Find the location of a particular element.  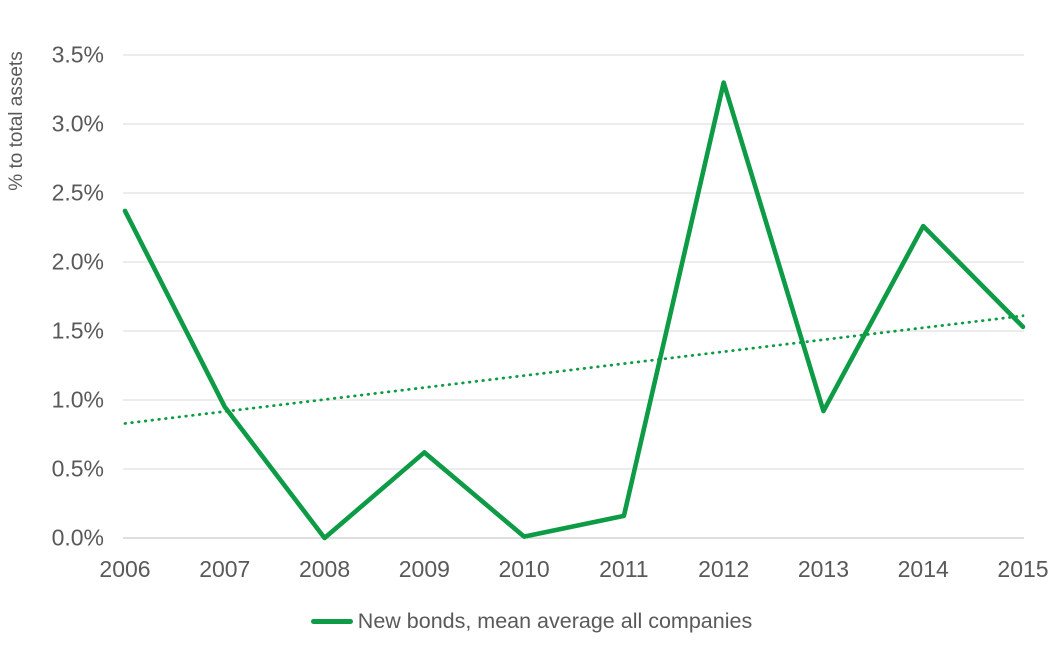

y-tick-label: 0.0% is located at coordinates (78, 538).